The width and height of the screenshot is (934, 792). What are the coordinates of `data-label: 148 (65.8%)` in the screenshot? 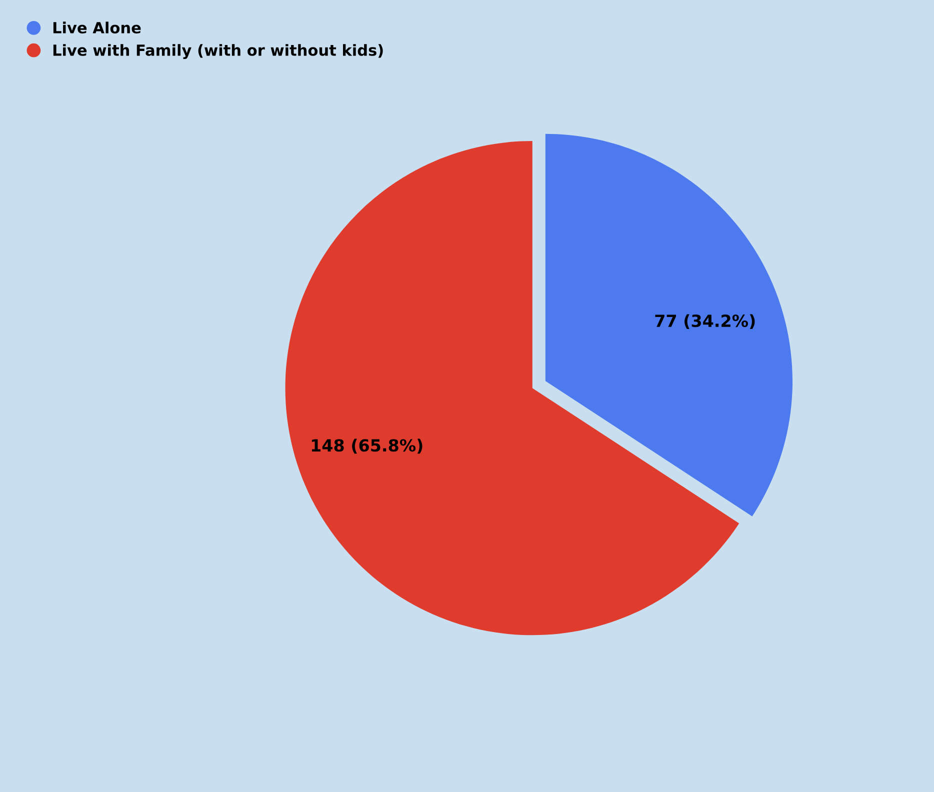 It's located at (367, 446).